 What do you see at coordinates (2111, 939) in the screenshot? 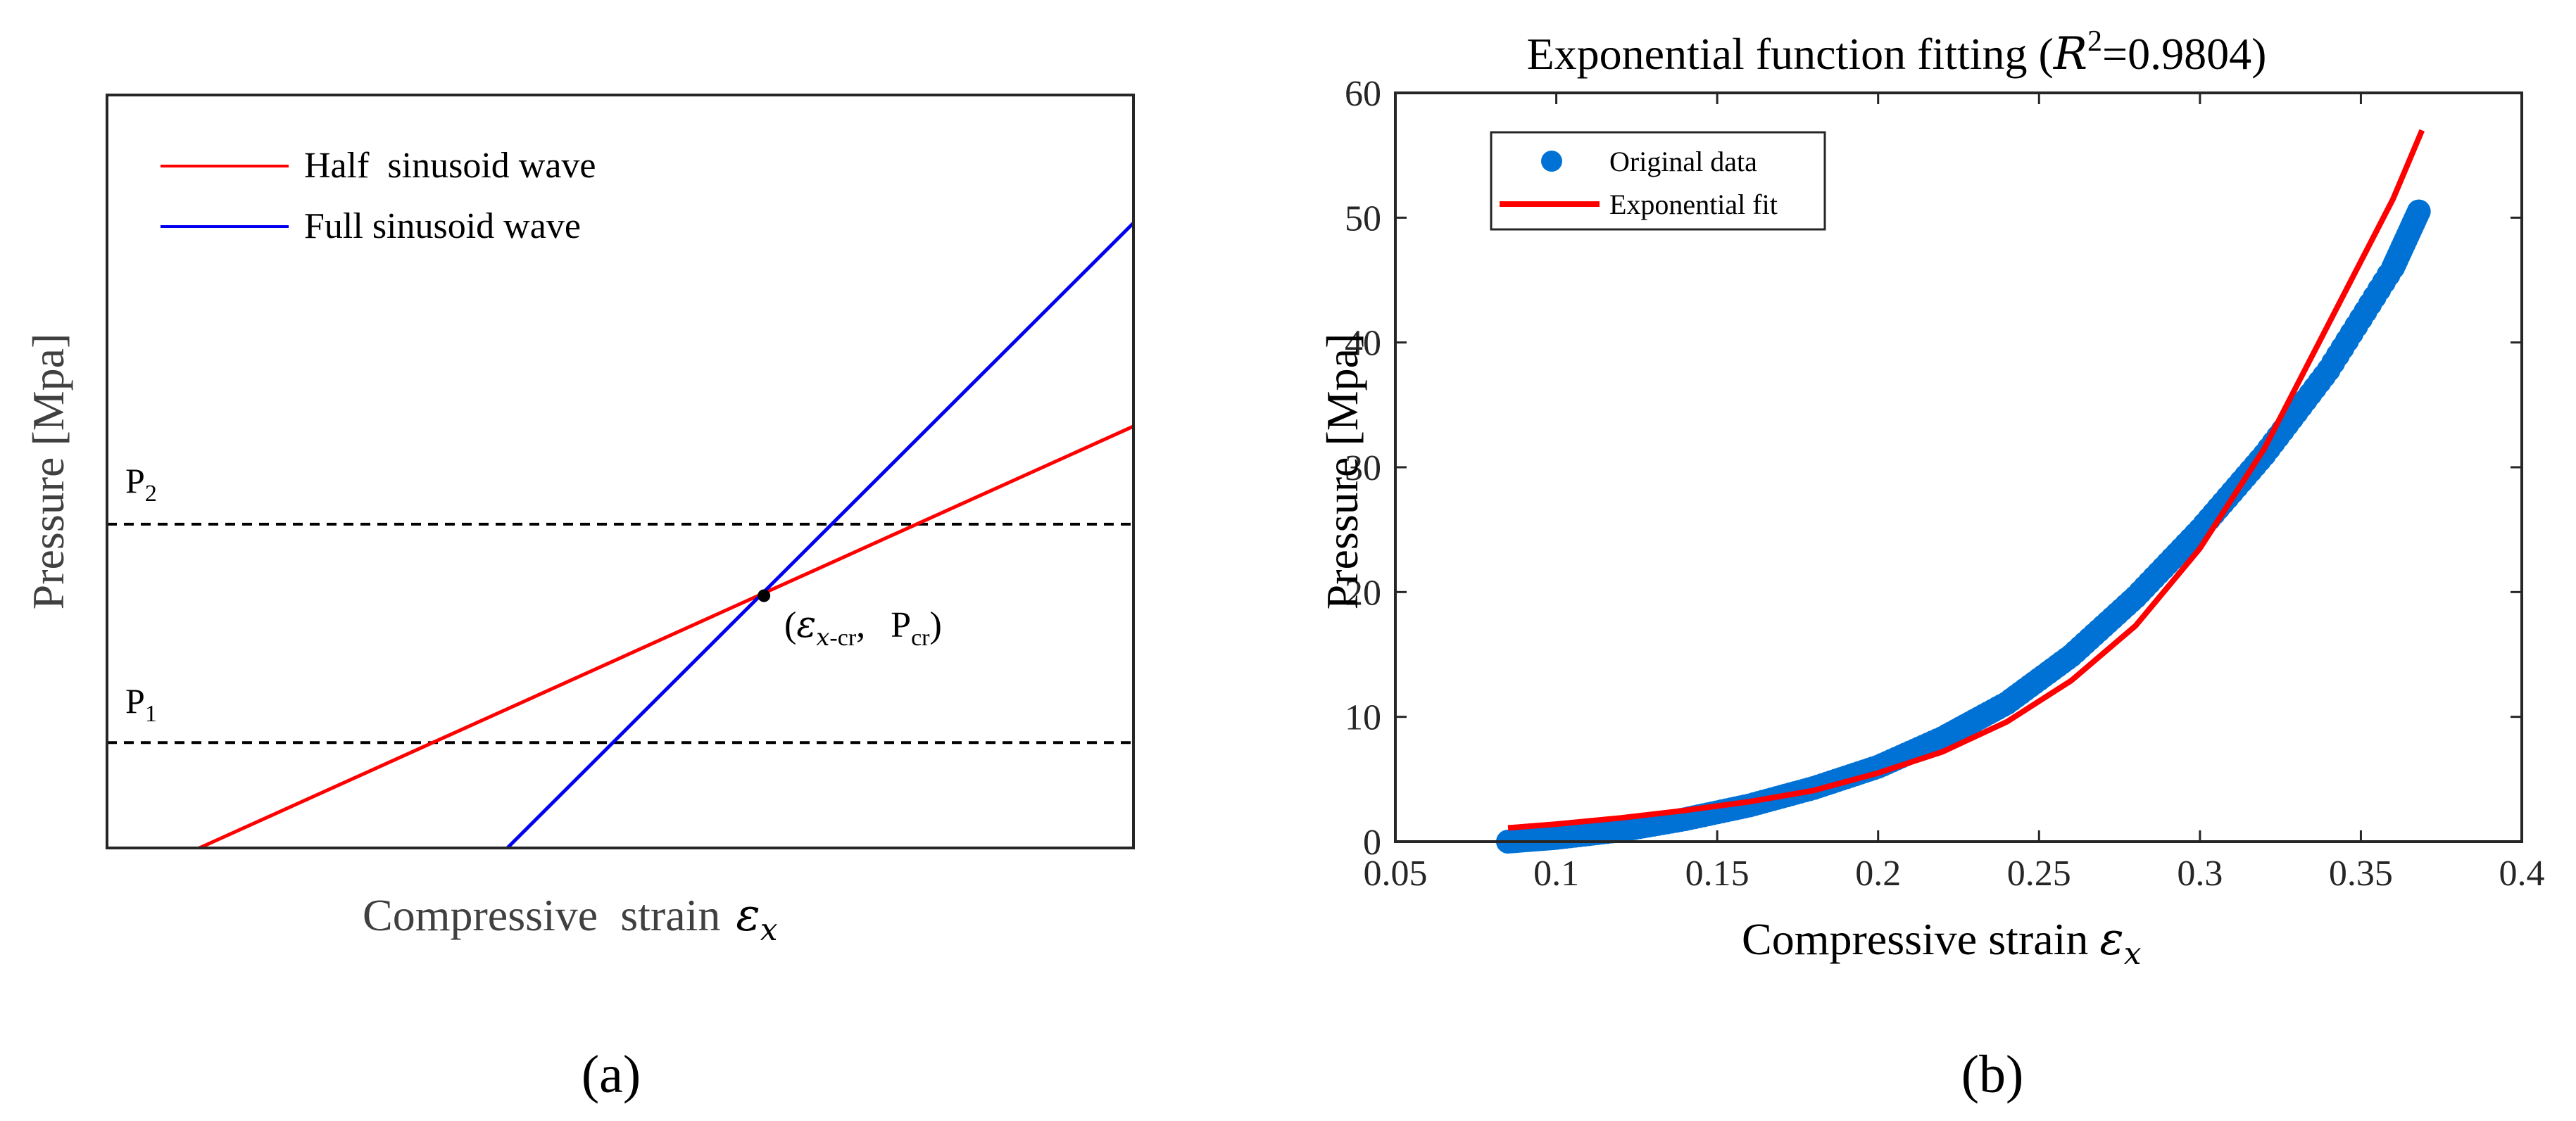
I see `panel-b-xlabel-symbol: ε` at bounding box center [2111, 939].